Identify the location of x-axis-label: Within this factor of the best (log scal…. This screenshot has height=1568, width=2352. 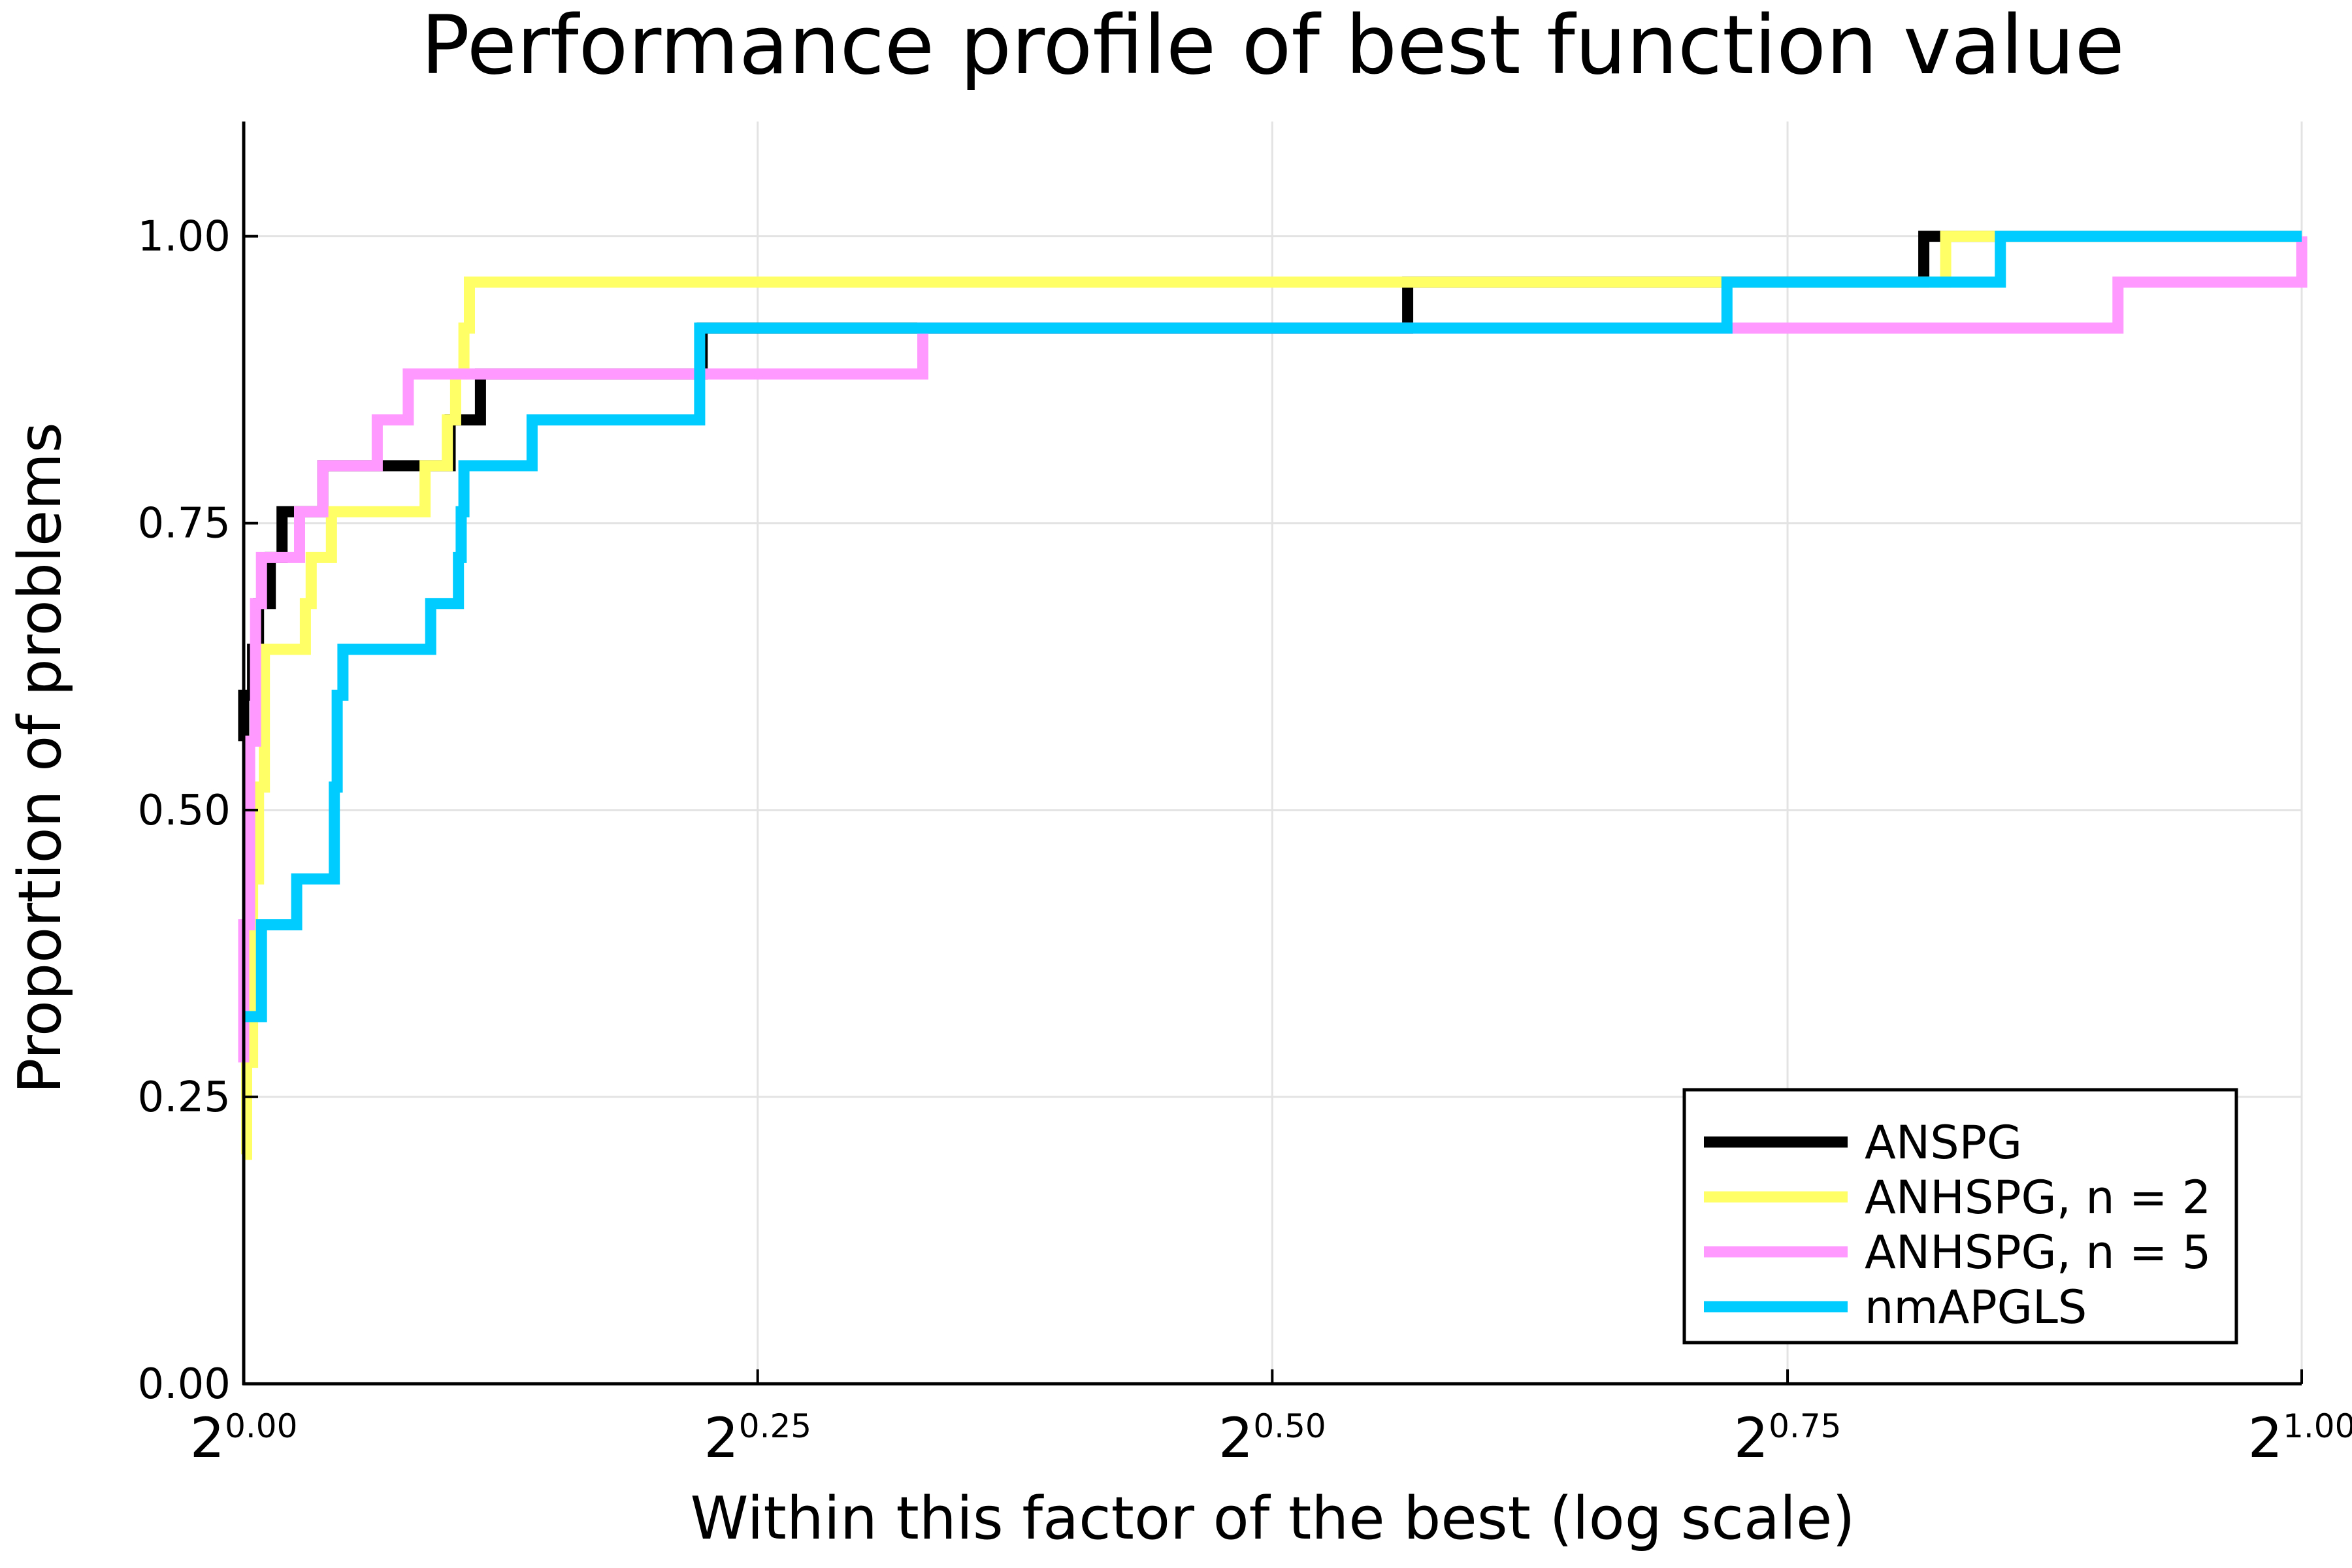
(1273, 1518).